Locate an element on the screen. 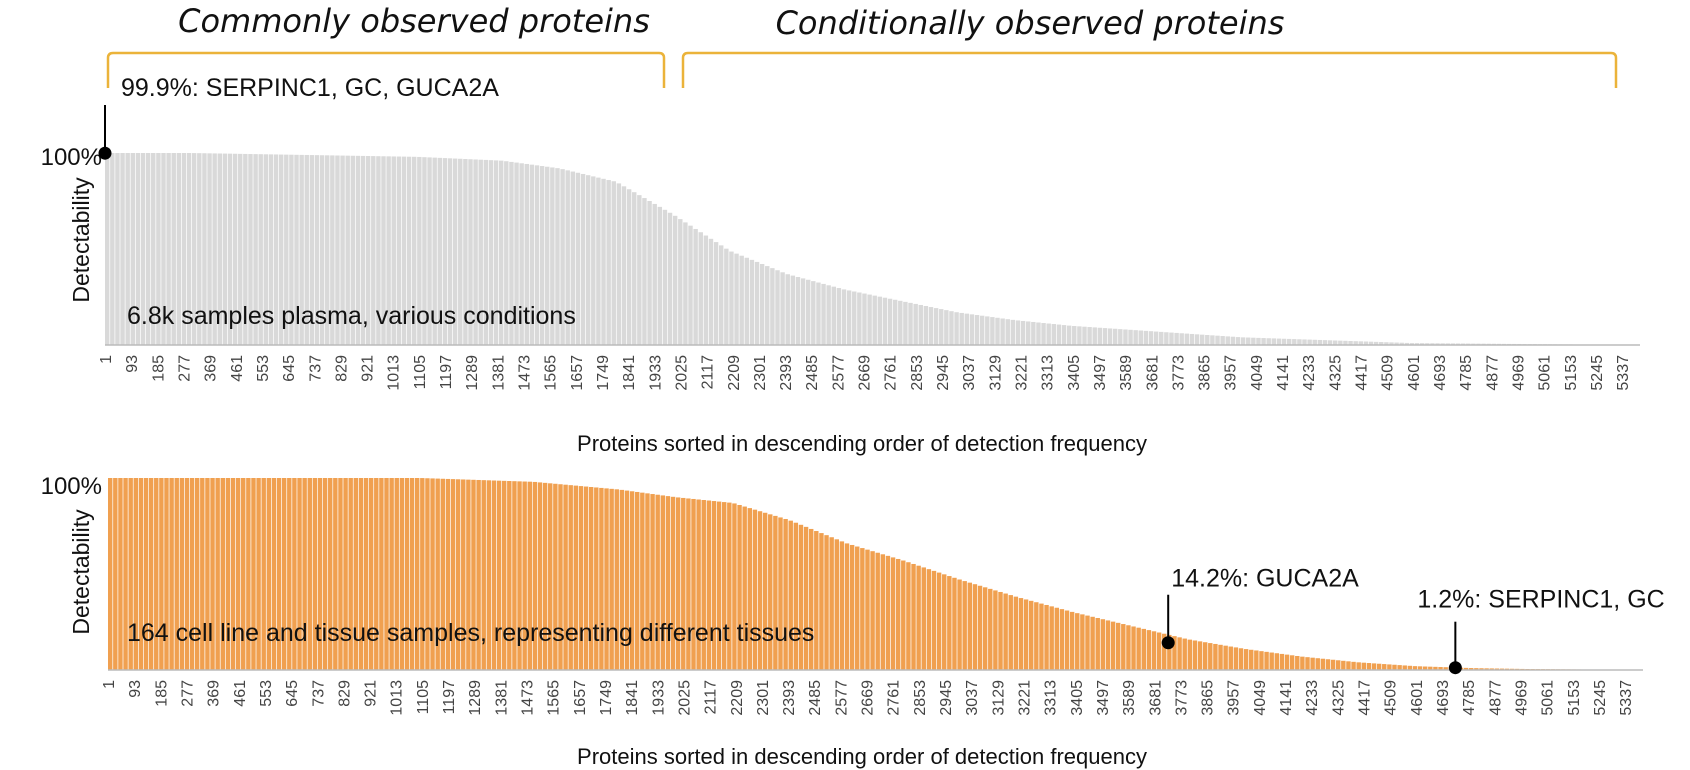 The height and width of the screenshot is (770, 1690). tissues-tick-label: 3497 is located at coordinates (1103, 698).